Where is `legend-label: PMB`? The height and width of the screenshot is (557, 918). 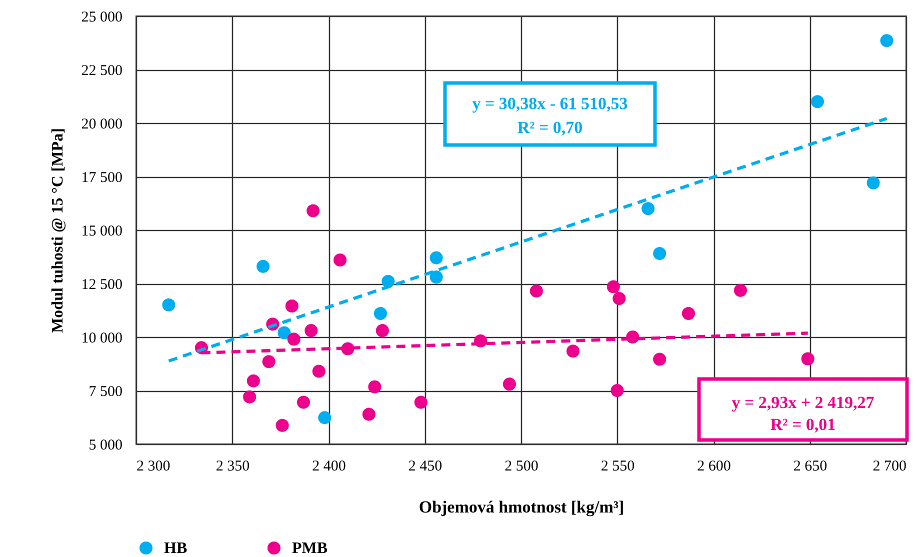 legend-label: PMB is located at coordinates (310, 548).